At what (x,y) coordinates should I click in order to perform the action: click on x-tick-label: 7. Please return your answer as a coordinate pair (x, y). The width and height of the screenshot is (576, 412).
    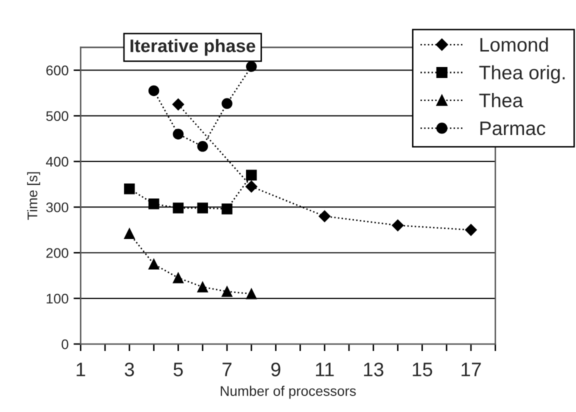
    Looking at the image, I should click on (227, 369).